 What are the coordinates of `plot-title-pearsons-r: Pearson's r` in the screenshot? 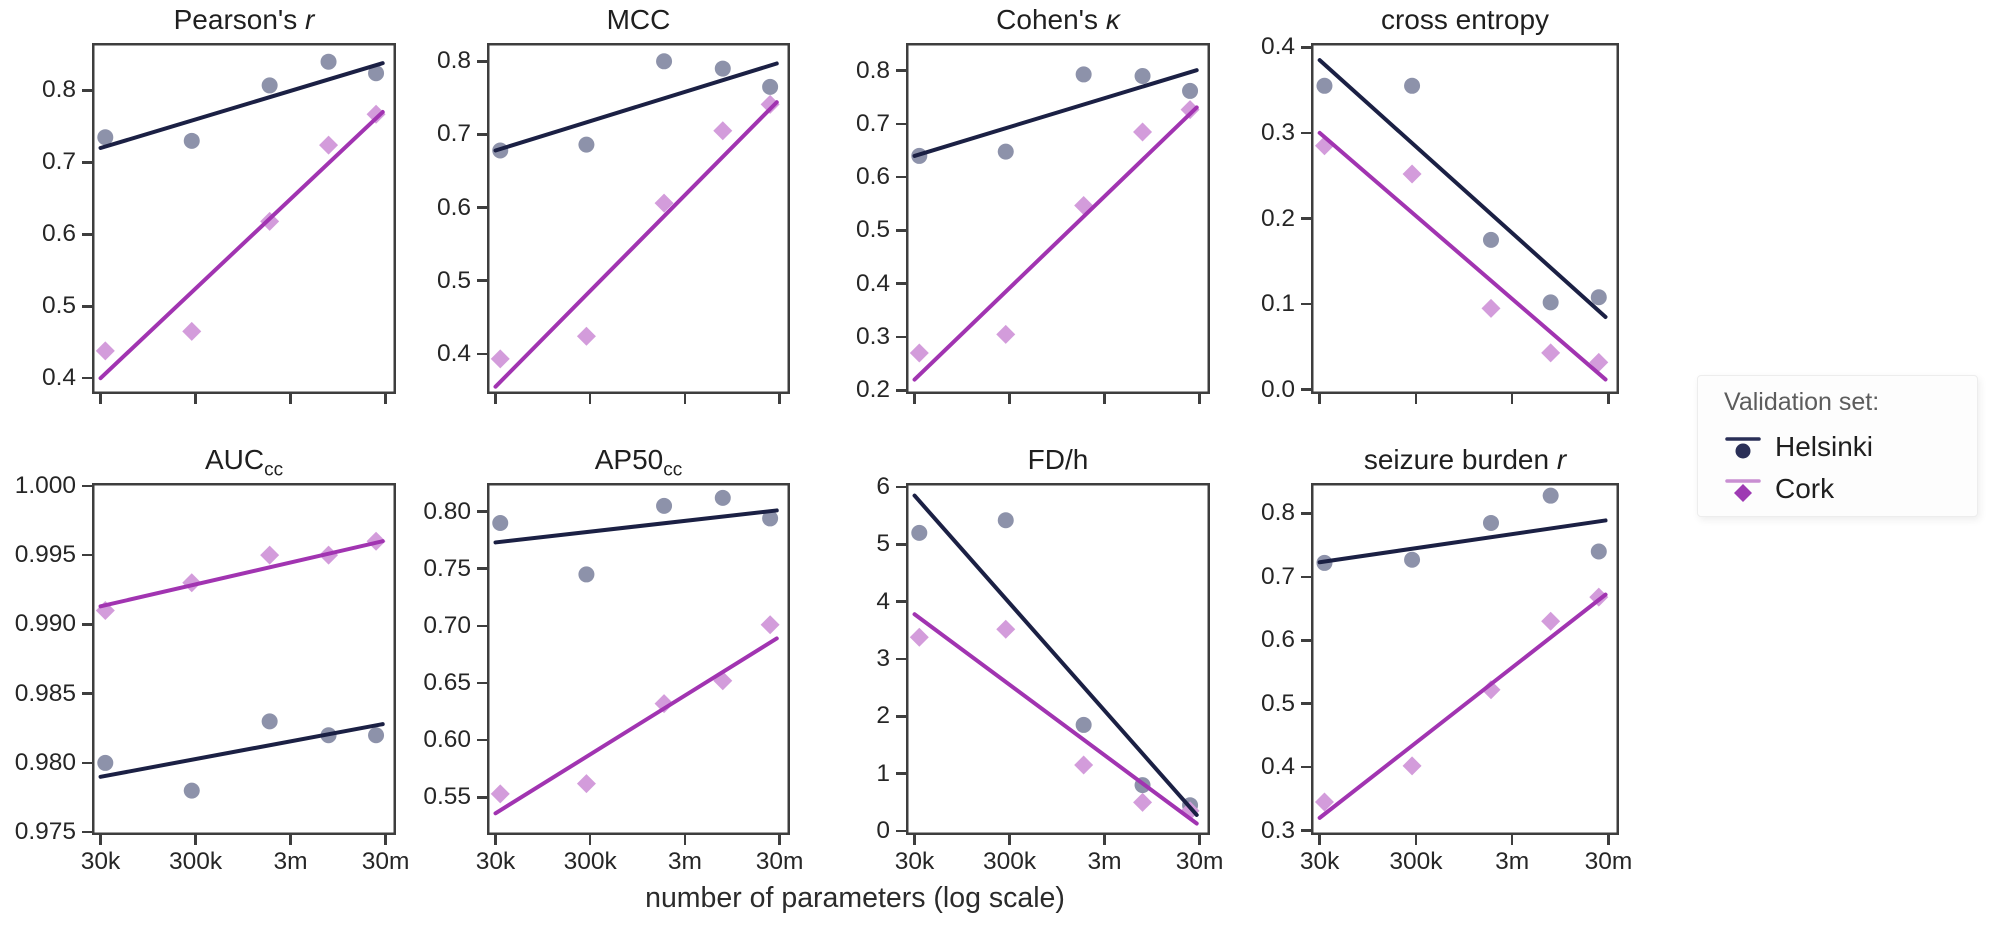 It's located at (244, 20).